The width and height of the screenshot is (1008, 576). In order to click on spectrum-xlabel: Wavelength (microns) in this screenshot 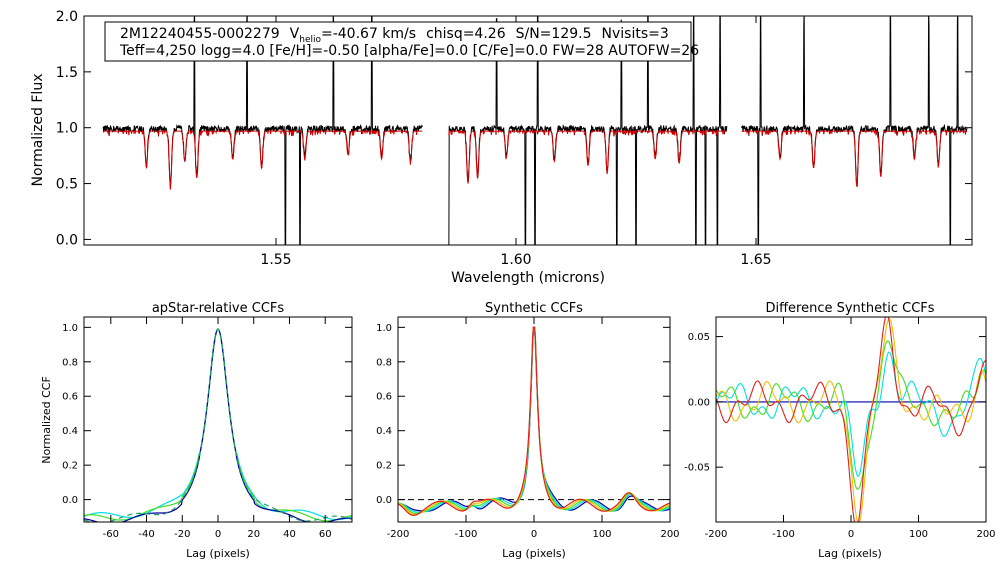, I will do `click(528, 278)`.